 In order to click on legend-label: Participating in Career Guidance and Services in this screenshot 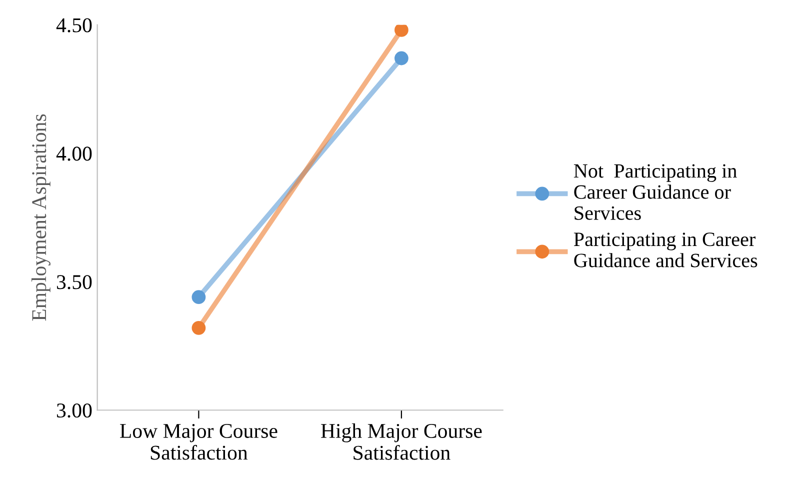, I will do `click(666, 250)`.